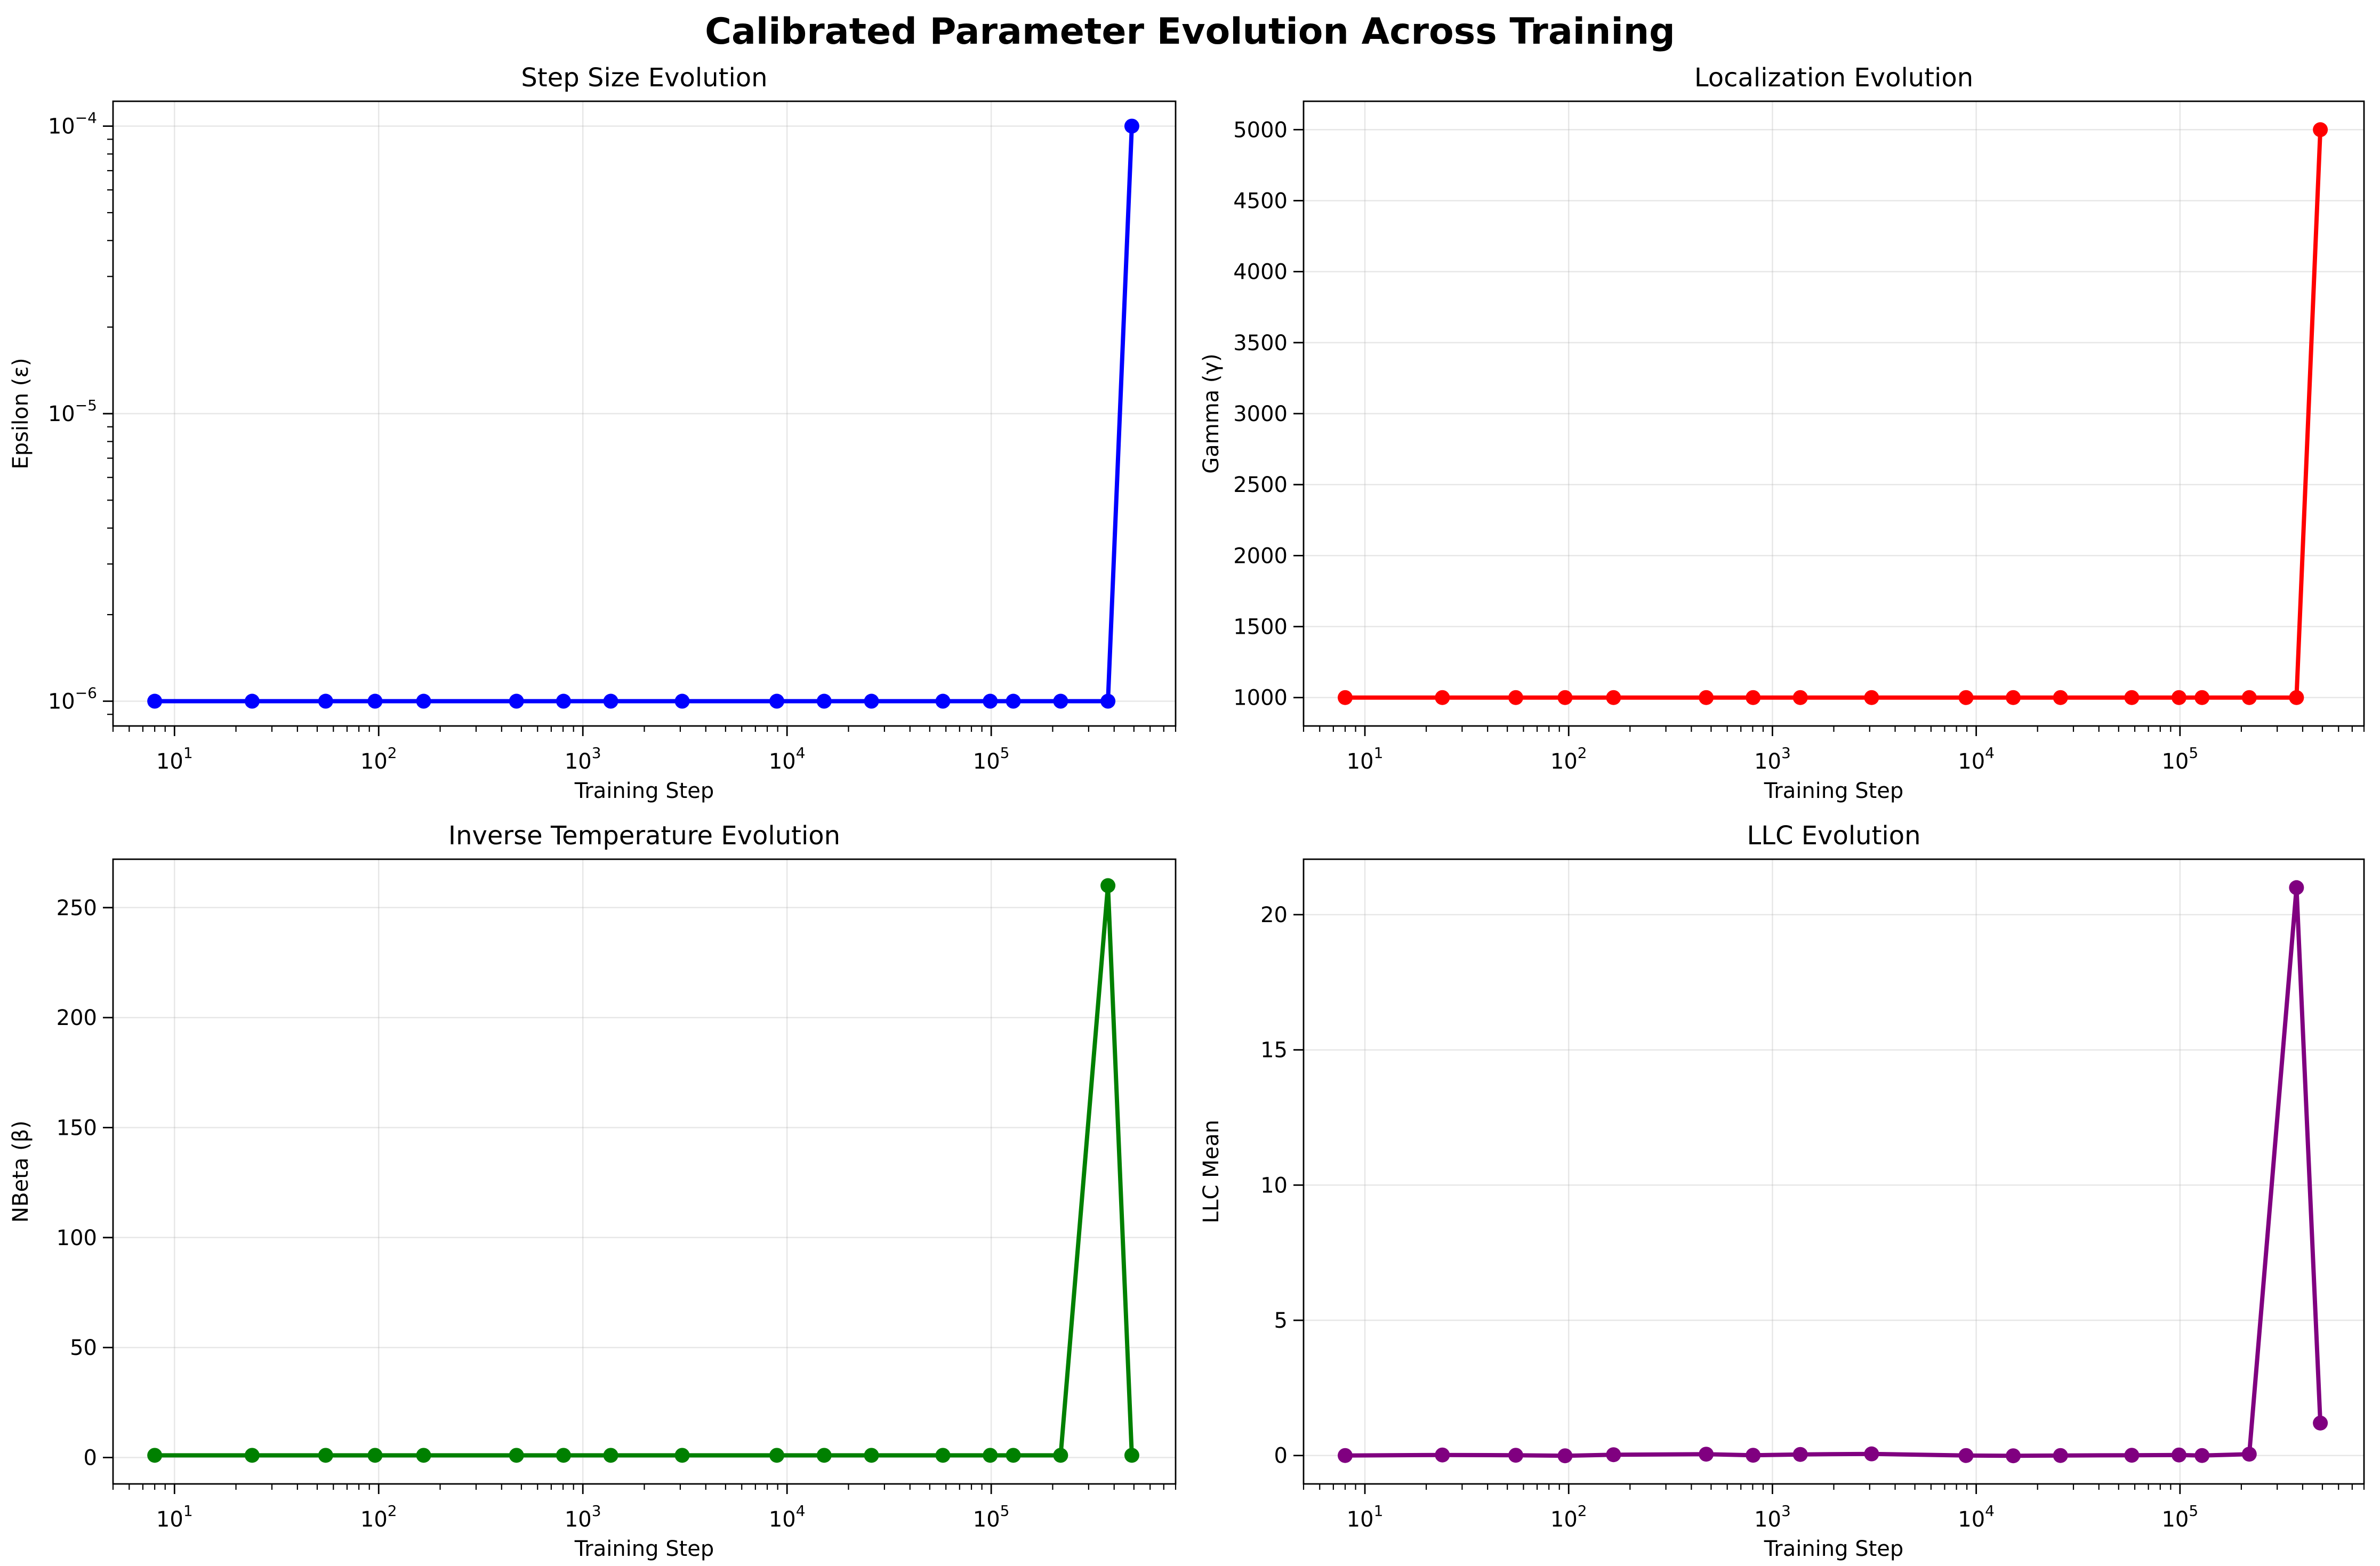 This screenshot has width=2380, height=1566. I want to click on y-tick-label: 10−6, so click(72, 699).